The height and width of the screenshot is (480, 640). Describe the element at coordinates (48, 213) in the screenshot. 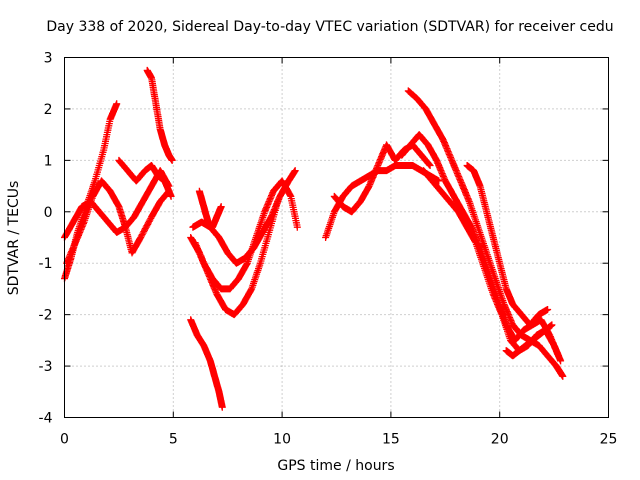

I see `y-tick-label: 0` at that location.